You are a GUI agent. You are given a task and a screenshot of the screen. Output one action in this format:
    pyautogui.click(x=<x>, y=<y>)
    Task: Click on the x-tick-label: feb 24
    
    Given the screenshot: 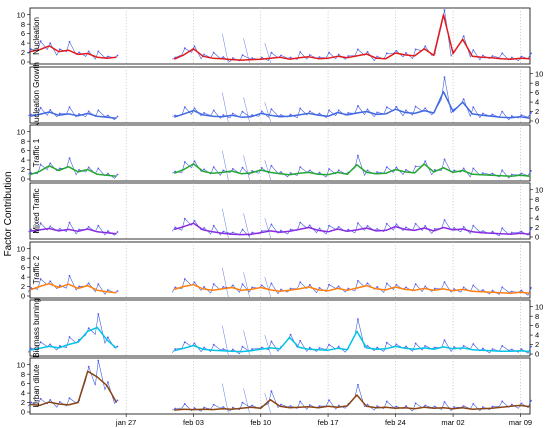 What is the action you would take?
    pyautogui.click(x=395, y=422)
    